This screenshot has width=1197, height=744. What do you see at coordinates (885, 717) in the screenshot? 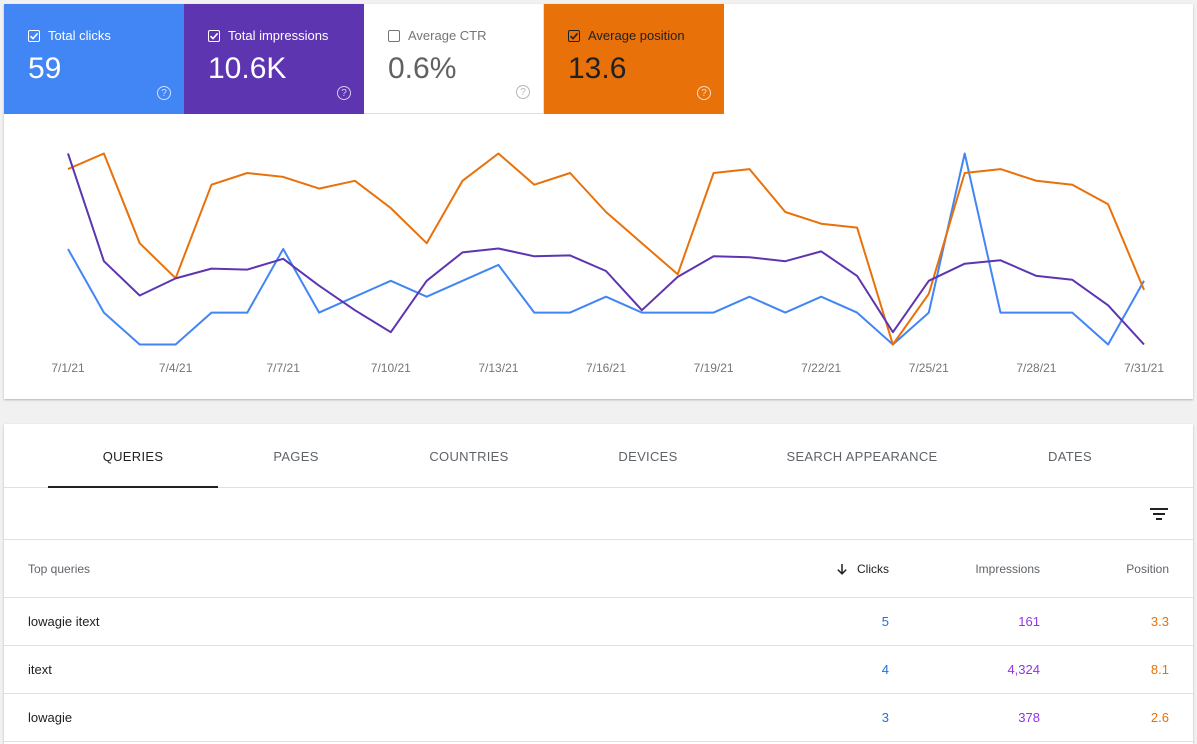
I see `clicks-cell: 3` at bounding box center [885, 717].